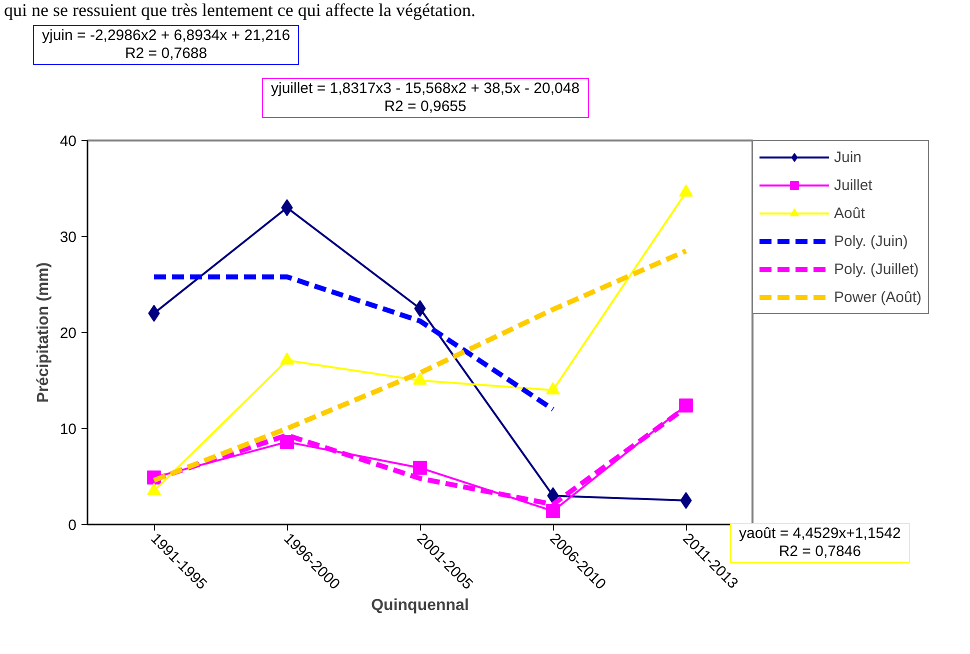 The image size is (970, 654). I want to click on y-tick-label: 20, so click(68, 333).